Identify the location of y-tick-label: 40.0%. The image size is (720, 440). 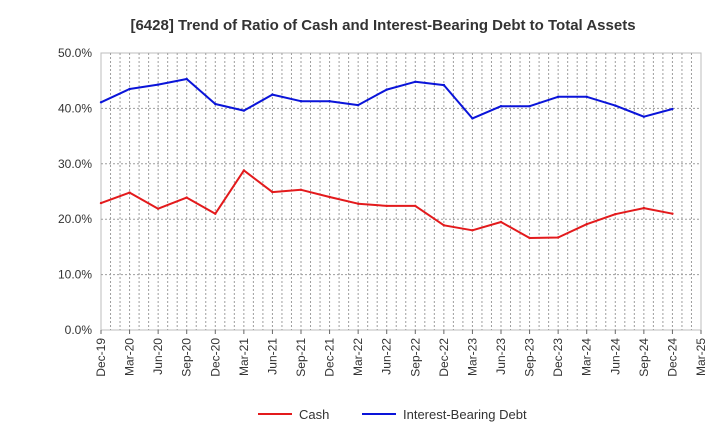
(75, 108).